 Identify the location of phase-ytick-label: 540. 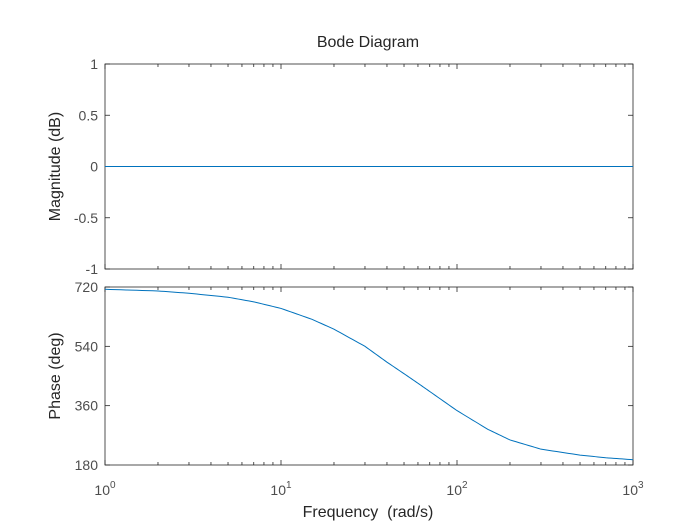
(87, 346).